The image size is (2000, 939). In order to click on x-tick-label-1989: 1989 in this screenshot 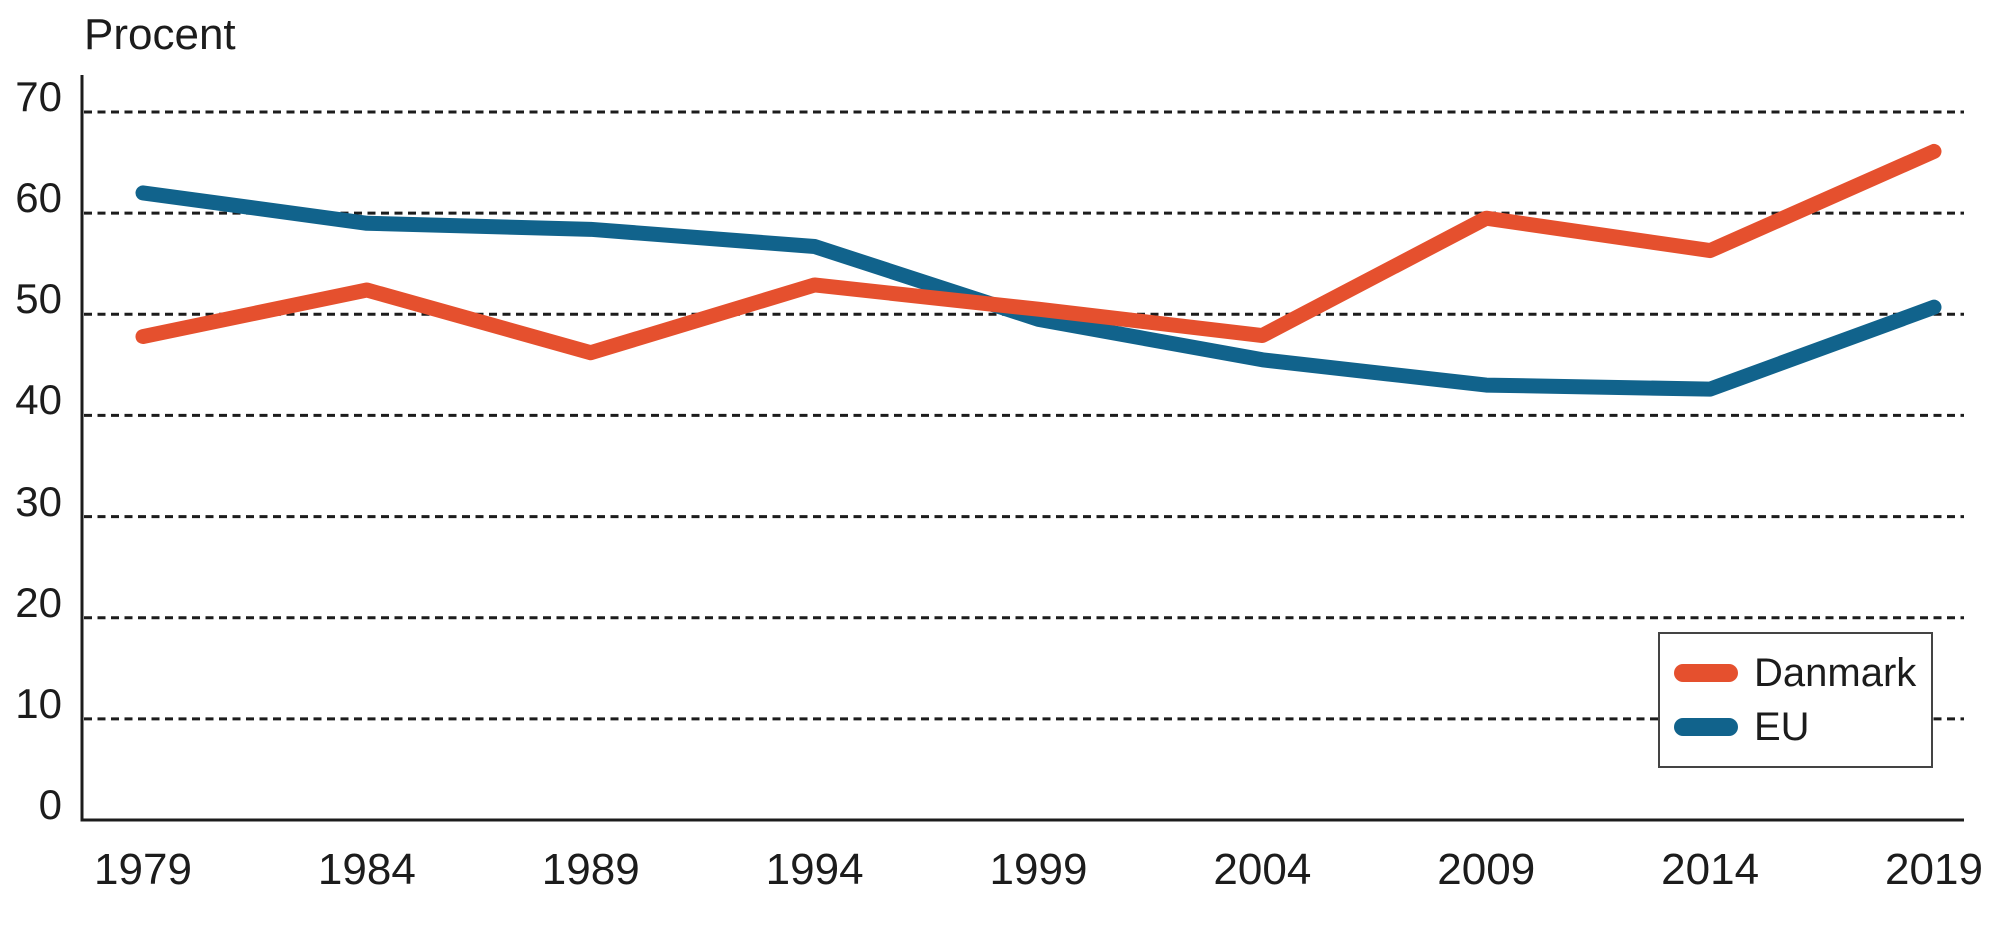, I will do `click(590, 869)`.